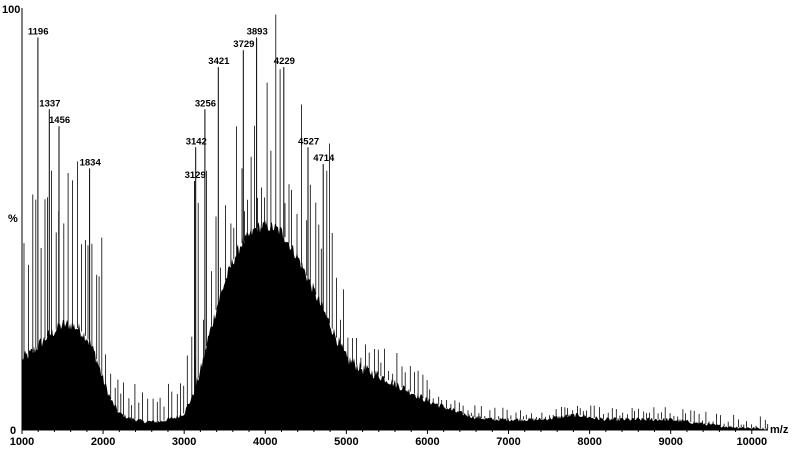 The width and height of the screenshot is (792, 449). Describe the element at coordinates (751, 442) in the screenshot. I see `x-tick-label-10000: 10000` at that location.